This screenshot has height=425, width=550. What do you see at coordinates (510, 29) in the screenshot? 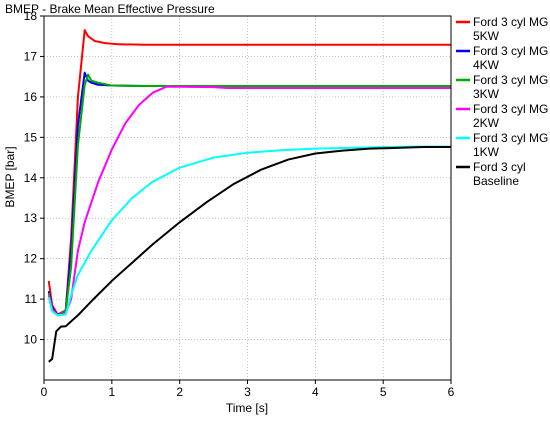
I see `legend-label-0: Ford 3 cyl MG 5KW` at bounding box center [510, 29].